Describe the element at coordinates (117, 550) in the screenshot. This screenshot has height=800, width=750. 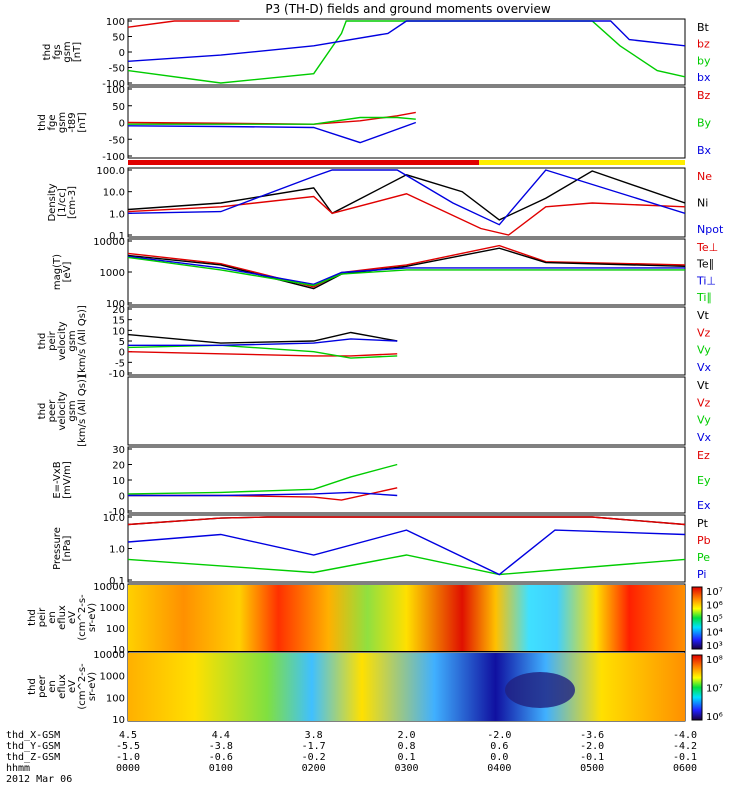
I see `y-tick-label: 1.0` at that location.